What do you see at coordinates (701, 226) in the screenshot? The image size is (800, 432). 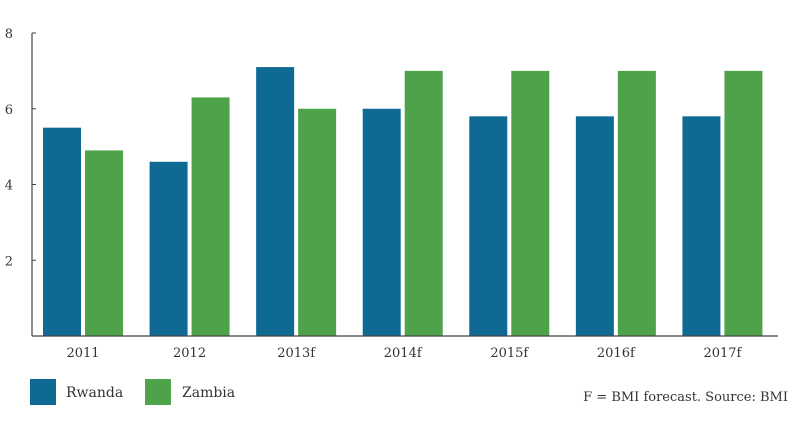 I see `bar-rwanda-2017f` at bounding box center [701, 226].